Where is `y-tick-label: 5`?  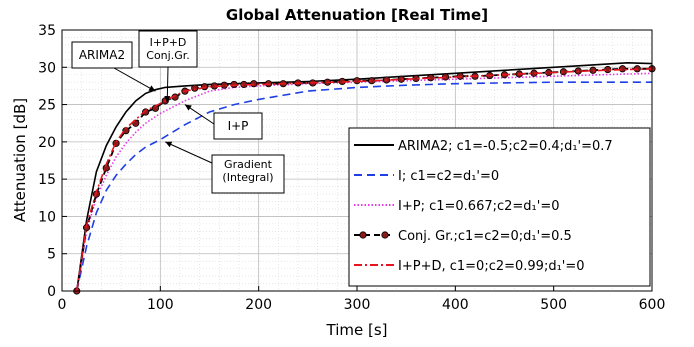 y-tick-label: 5 is located at coordinates (51, 255).